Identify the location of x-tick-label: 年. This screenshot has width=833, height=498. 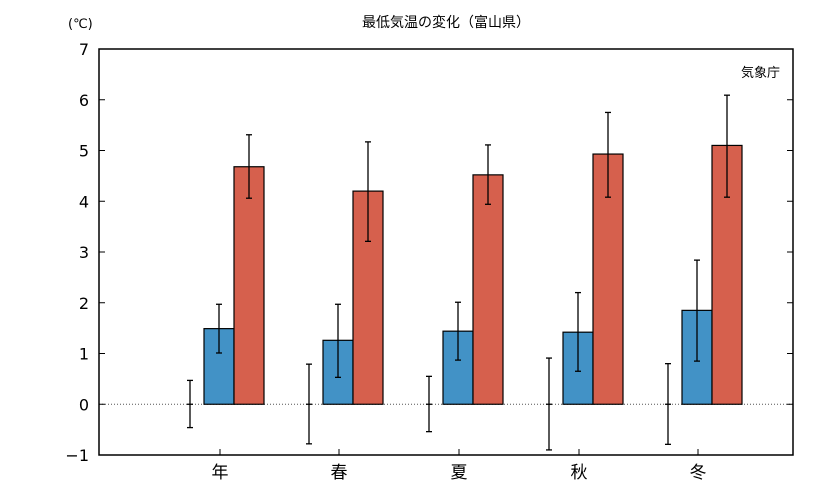
(220, 473).